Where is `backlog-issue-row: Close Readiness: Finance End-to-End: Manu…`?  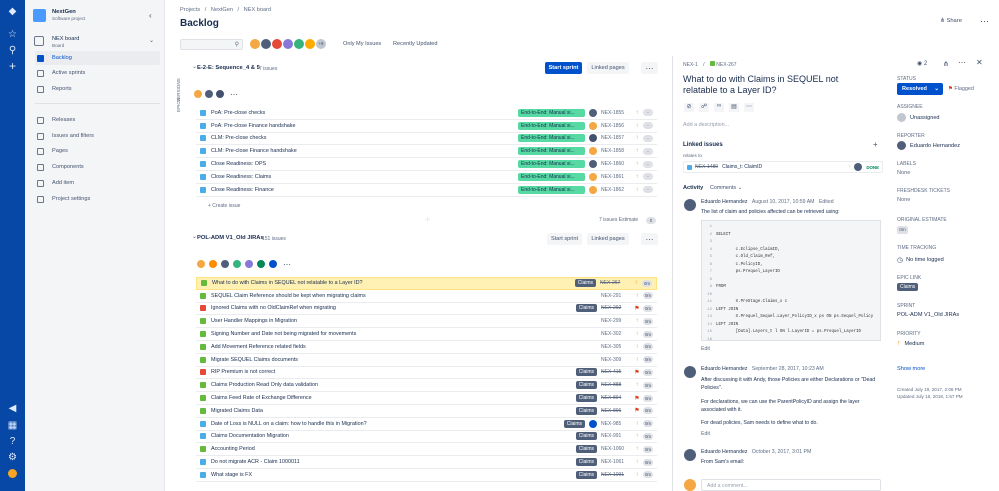
backlog-issue-row: Close Readiness: Finance End-to-End: Manu… is located at coordinates (426, 190).